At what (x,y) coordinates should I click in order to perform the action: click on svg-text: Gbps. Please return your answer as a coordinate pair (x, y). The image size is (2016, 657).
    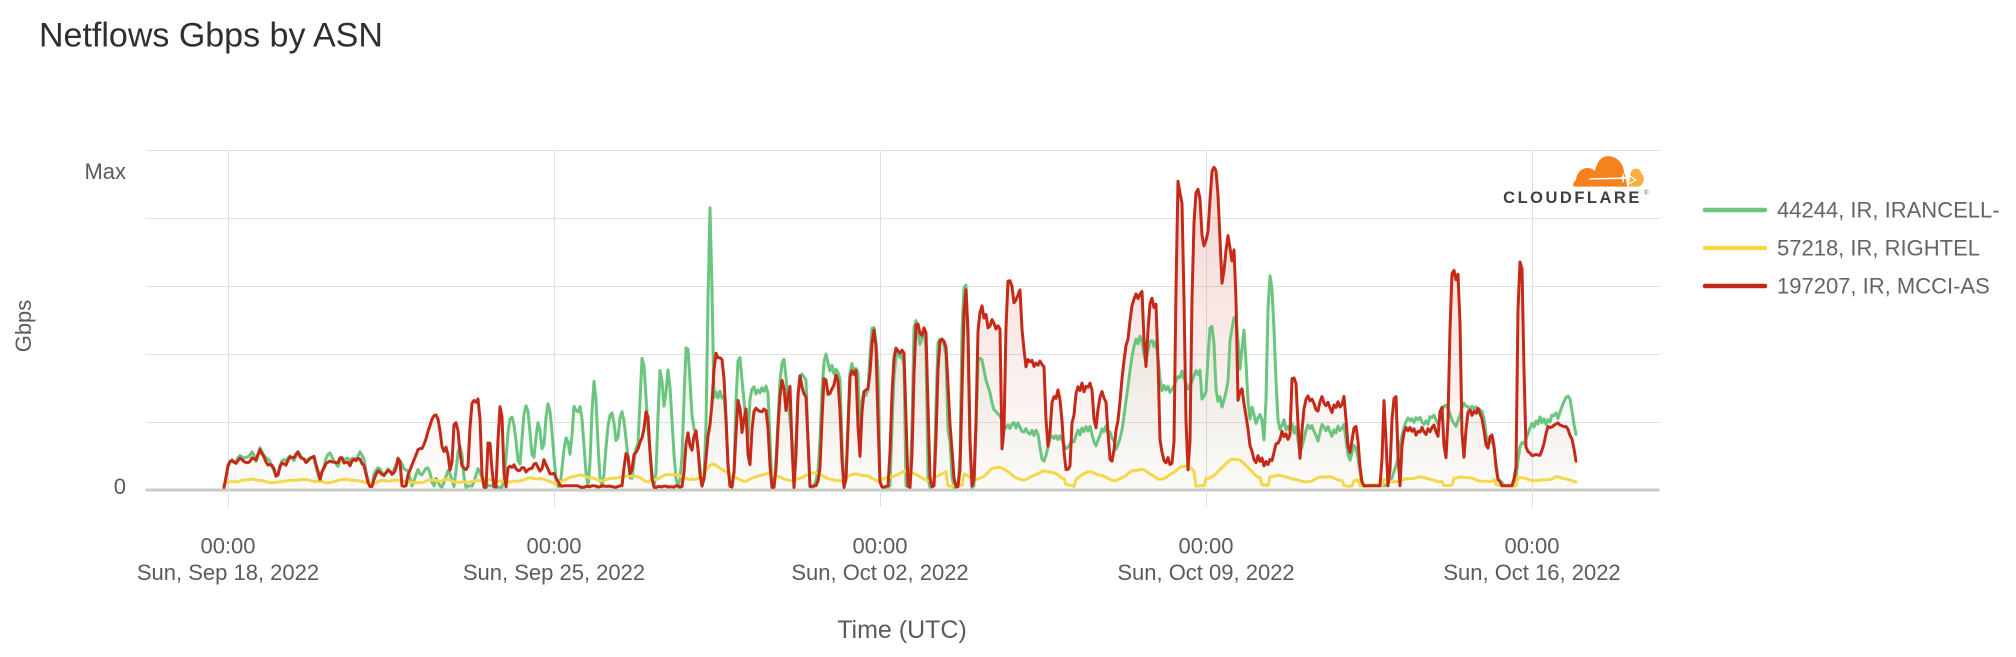
    Looking at the image, I should click on (23, 326).